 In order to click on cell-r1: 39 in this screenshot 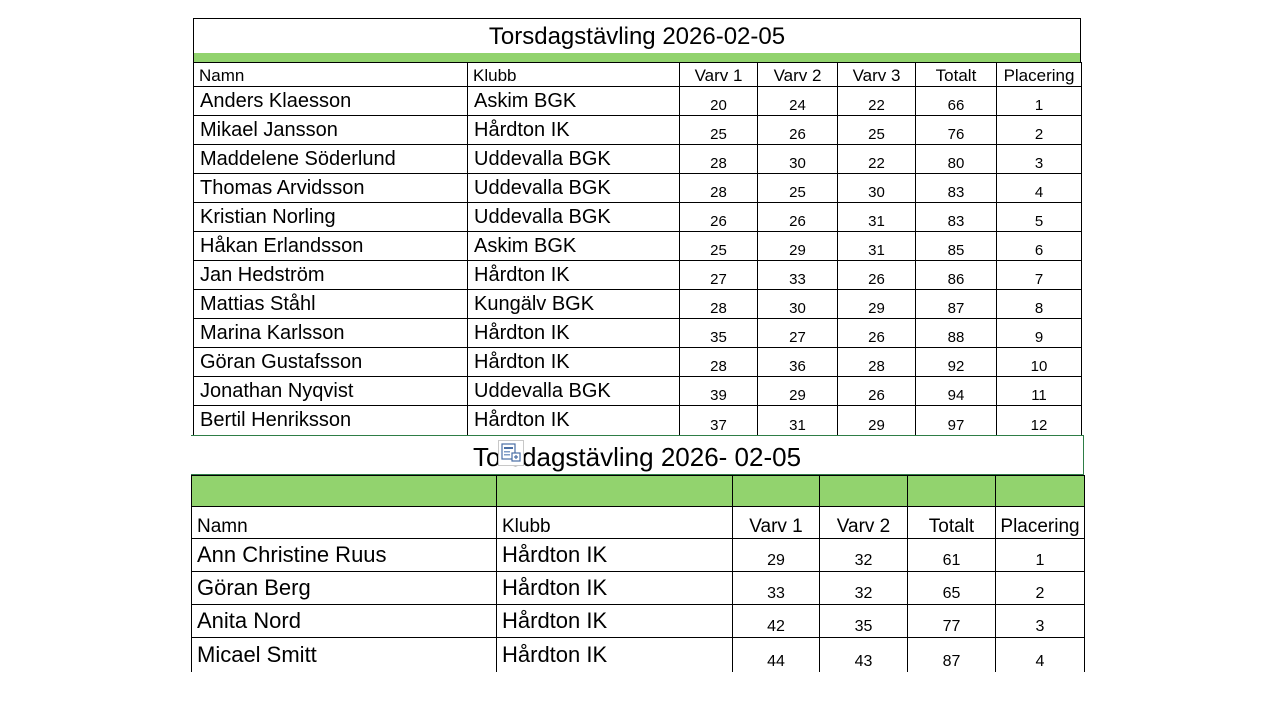, I will do `click(718, 391)`.